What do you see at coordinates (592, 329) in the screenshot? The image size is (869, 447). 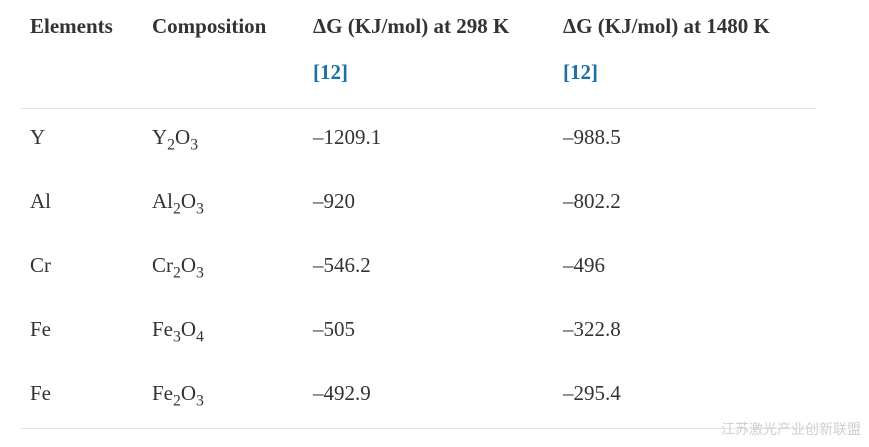 I see `value-cell: –322.8` at bounding box center [592, 329].